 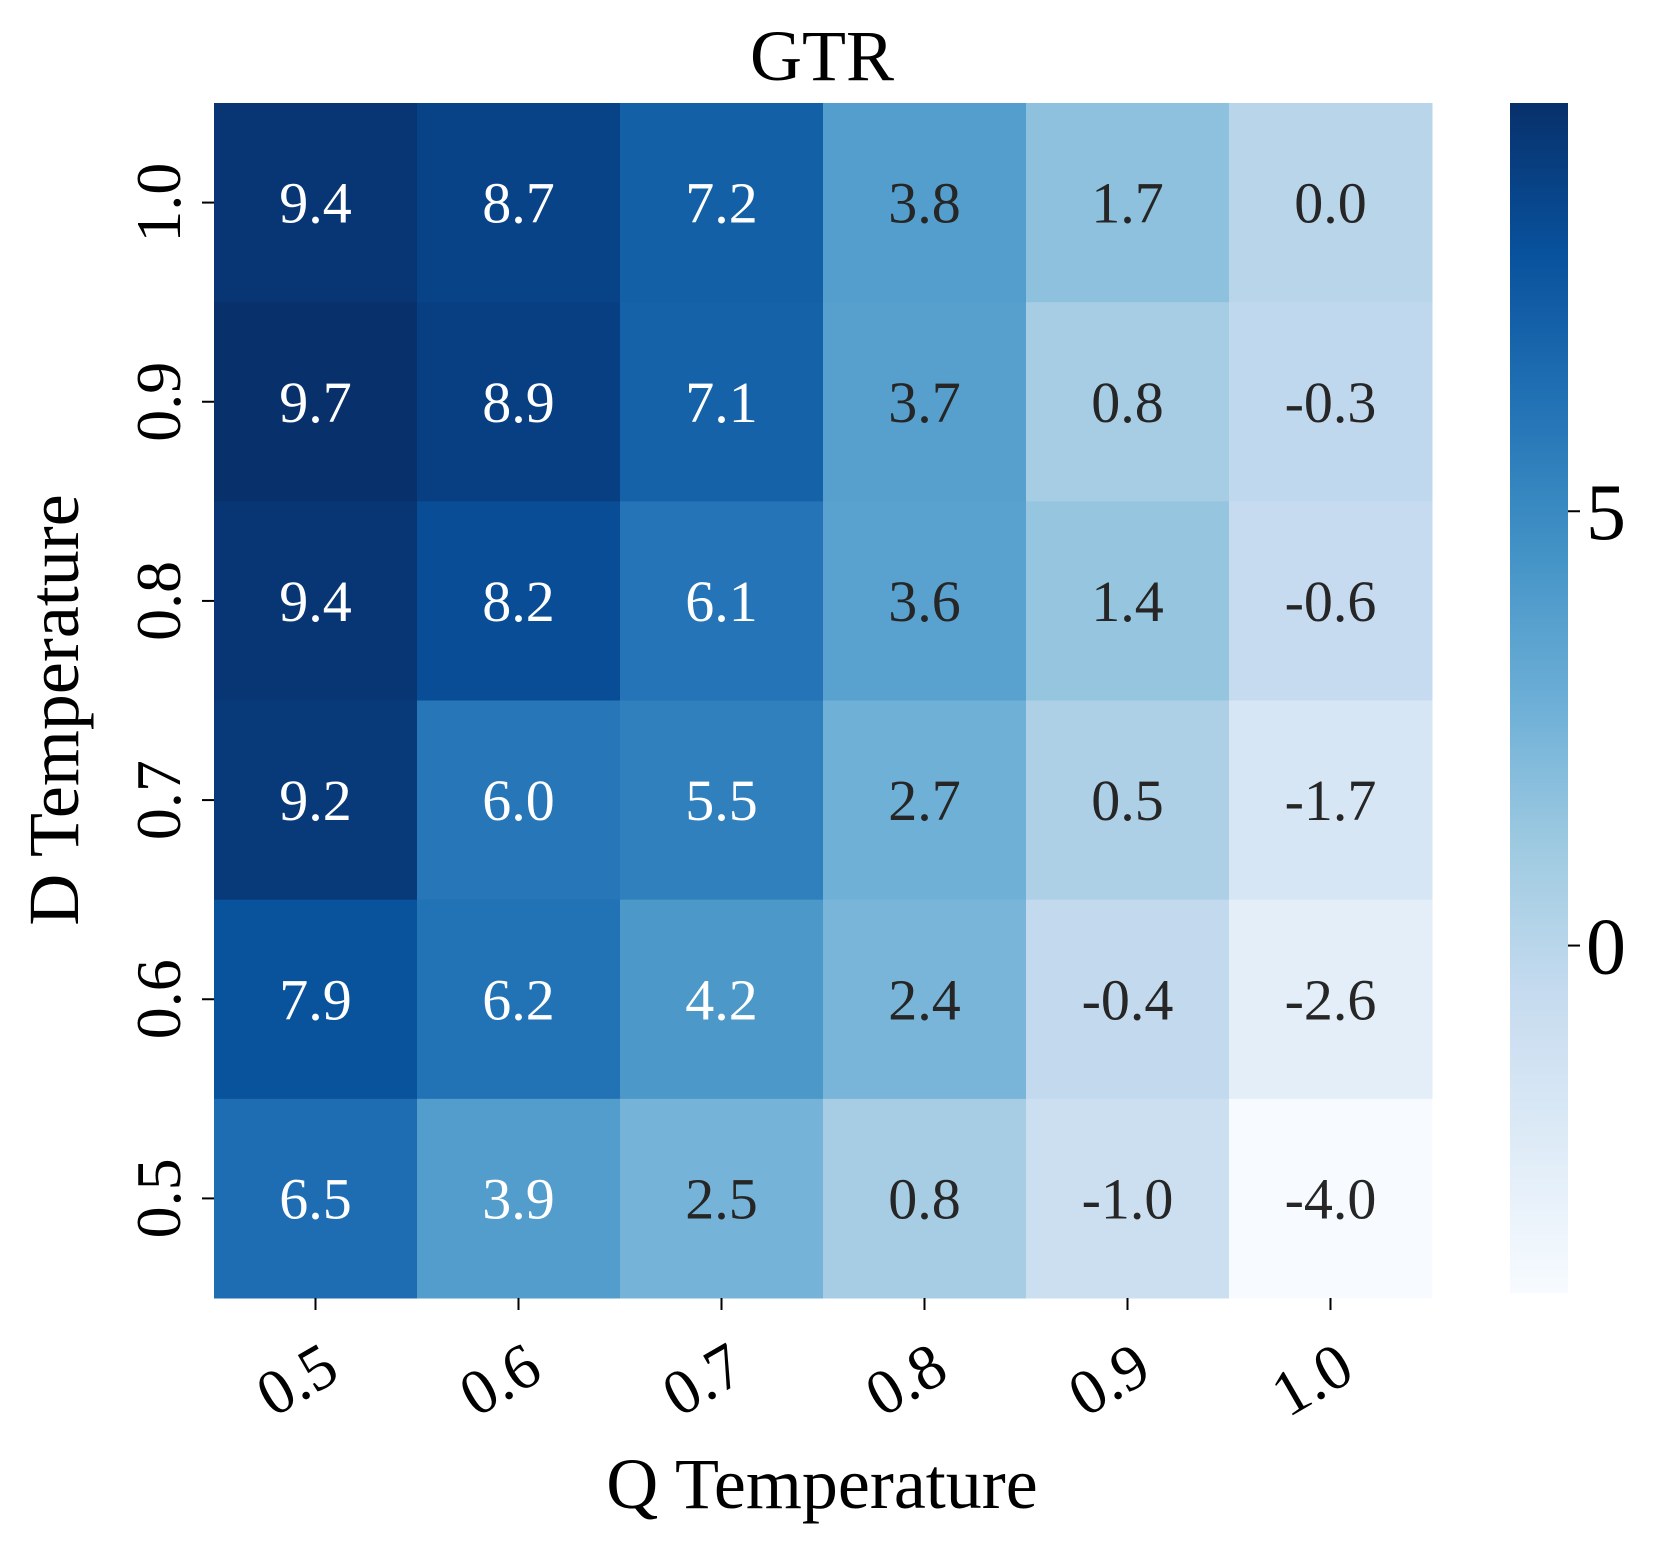 I want to click on x-tick-label: 0.5, so click(x=296, y=1379).